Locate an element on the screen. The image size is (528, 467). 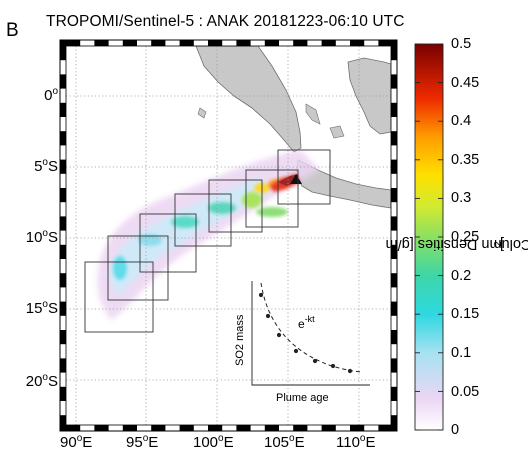
lat-label-0: 0o is located at coordinates (51, 95).